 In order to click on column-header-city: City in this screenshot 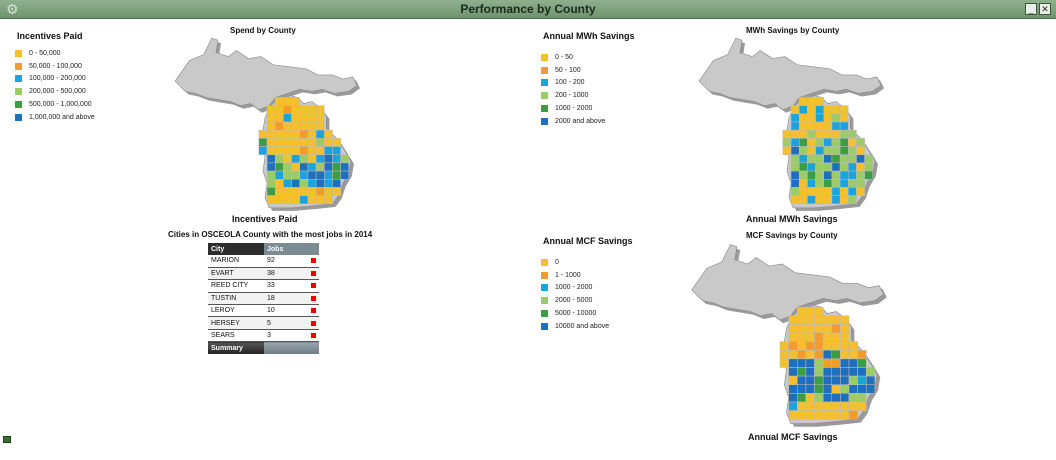, I will do `click(236, 249)`.